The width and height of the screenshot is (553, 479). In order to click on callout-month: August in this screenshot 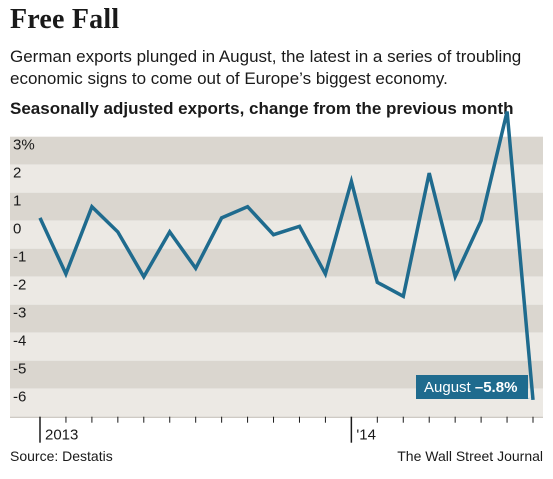, I will do `click(449, 387)`.